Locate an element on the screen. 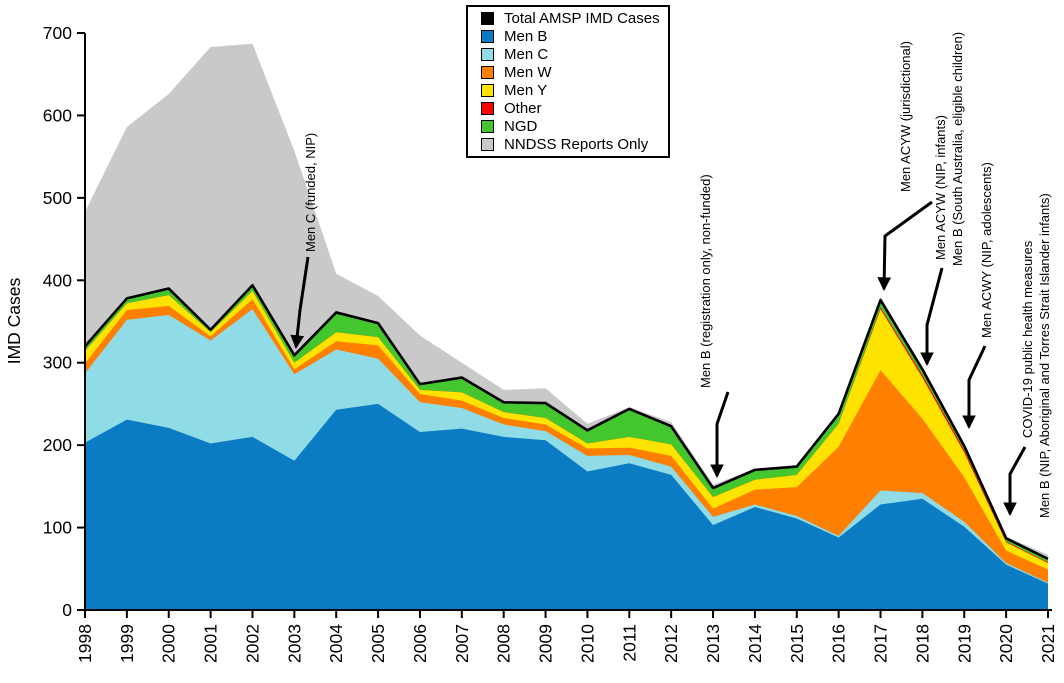 The width and height of the screenshot is (1064, 683). legend-label-nndss-reports-only: NNDSS Reports Only is located at coordinates (576, 144).